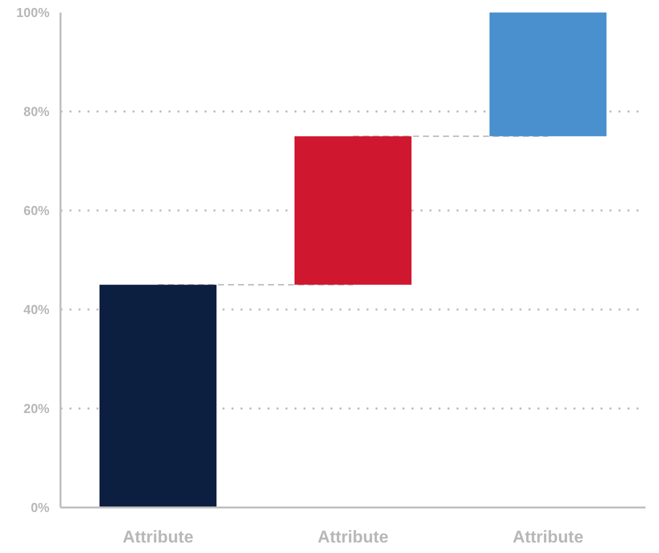 The image size is (659, 553). Describe the element at coordinates (40, 507) in the screenshot. I see `y-tick-label: 0%` at that location.